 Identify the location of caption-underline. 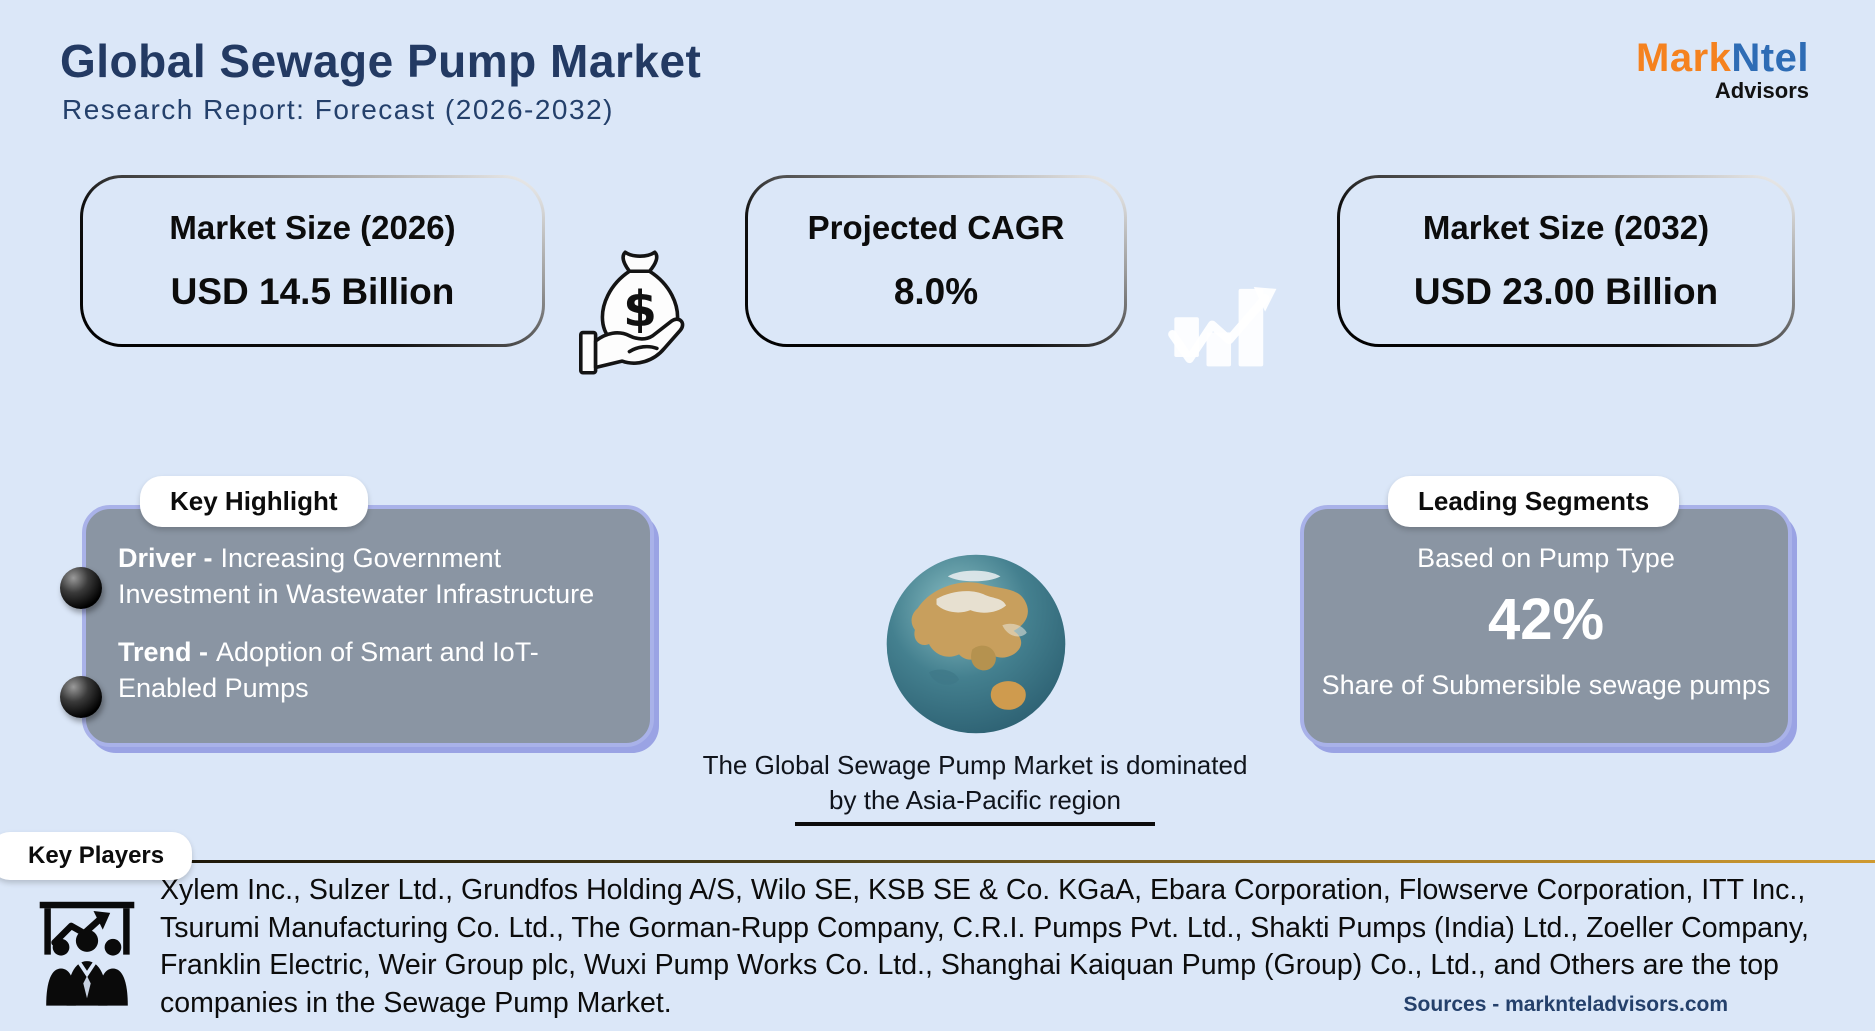
(975, 824).